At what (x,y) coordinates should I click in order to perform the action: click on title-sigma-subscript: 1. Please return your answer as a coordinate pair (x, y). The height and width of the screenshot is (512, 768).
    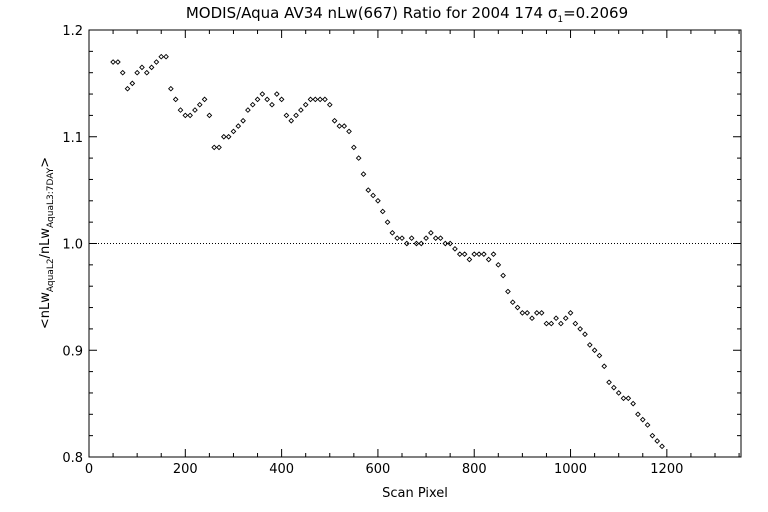
    Looking at the image, I should click on (560, 20).